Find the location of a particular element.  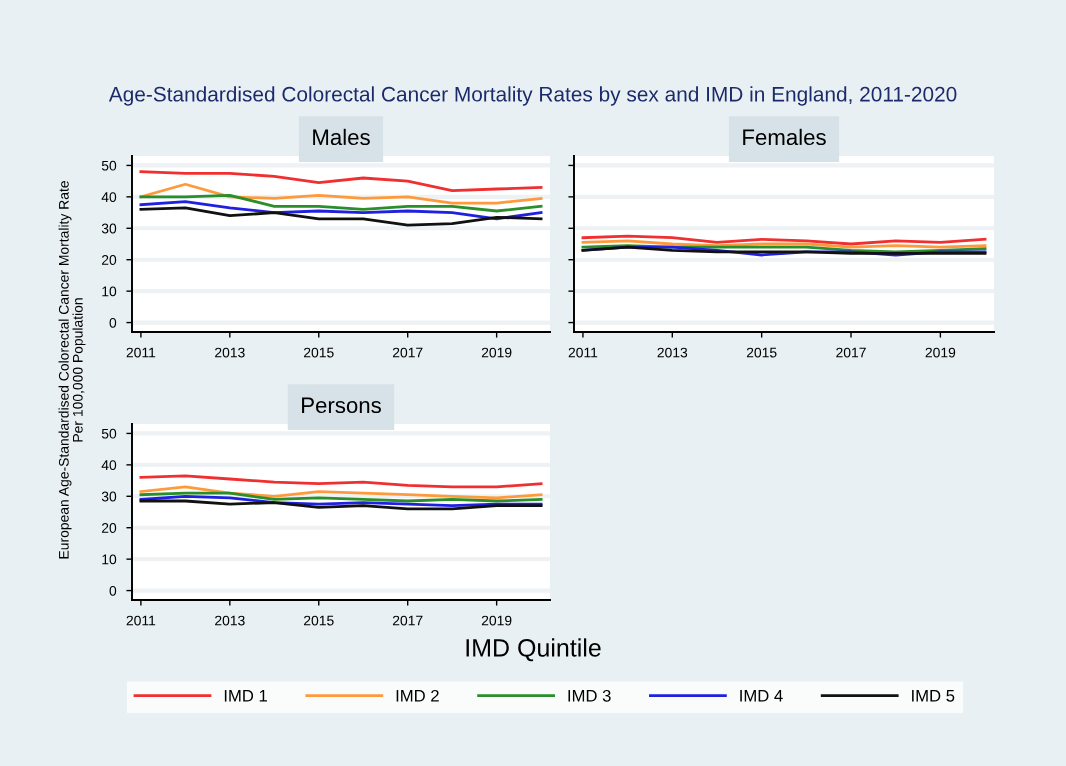

legend-label: IMD 5 is located at coordinates (933, 696).